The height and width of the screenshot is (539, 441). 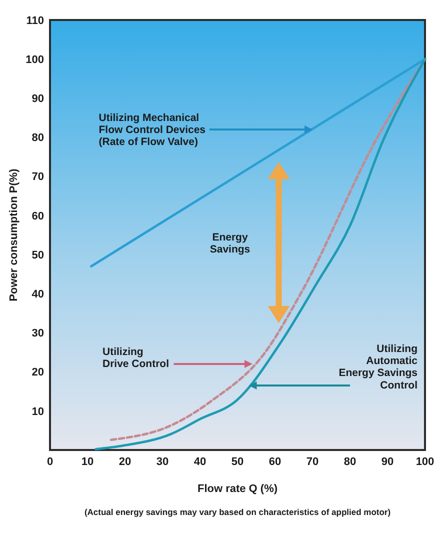 I want to click on x-tick-label: 100, so click(x=425, y=462).